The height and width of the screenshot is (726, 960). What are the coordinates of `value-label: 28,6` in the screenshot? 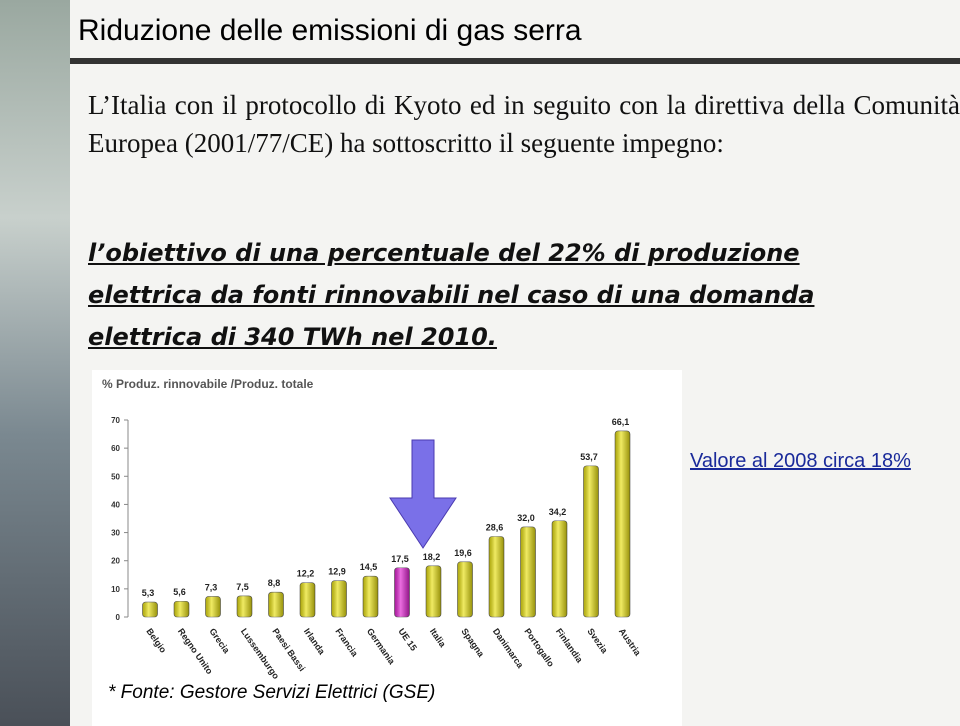 It's located at (495, 528).